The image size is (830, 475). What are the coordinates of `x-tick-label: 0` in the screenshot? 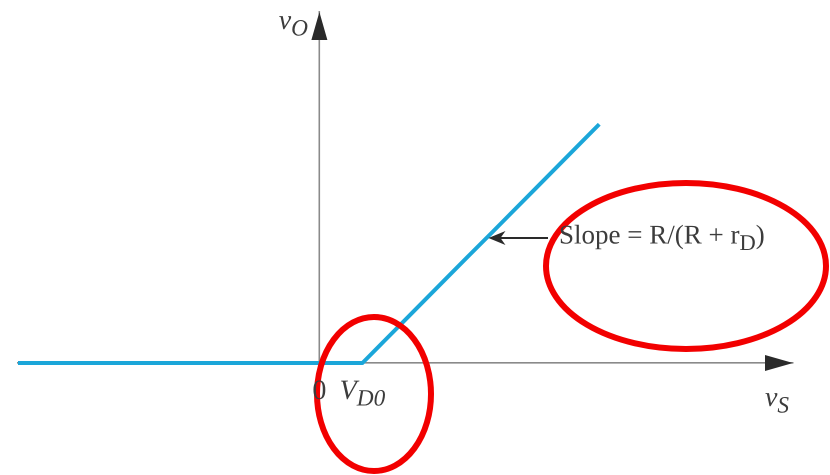 It's located at (319, 390).